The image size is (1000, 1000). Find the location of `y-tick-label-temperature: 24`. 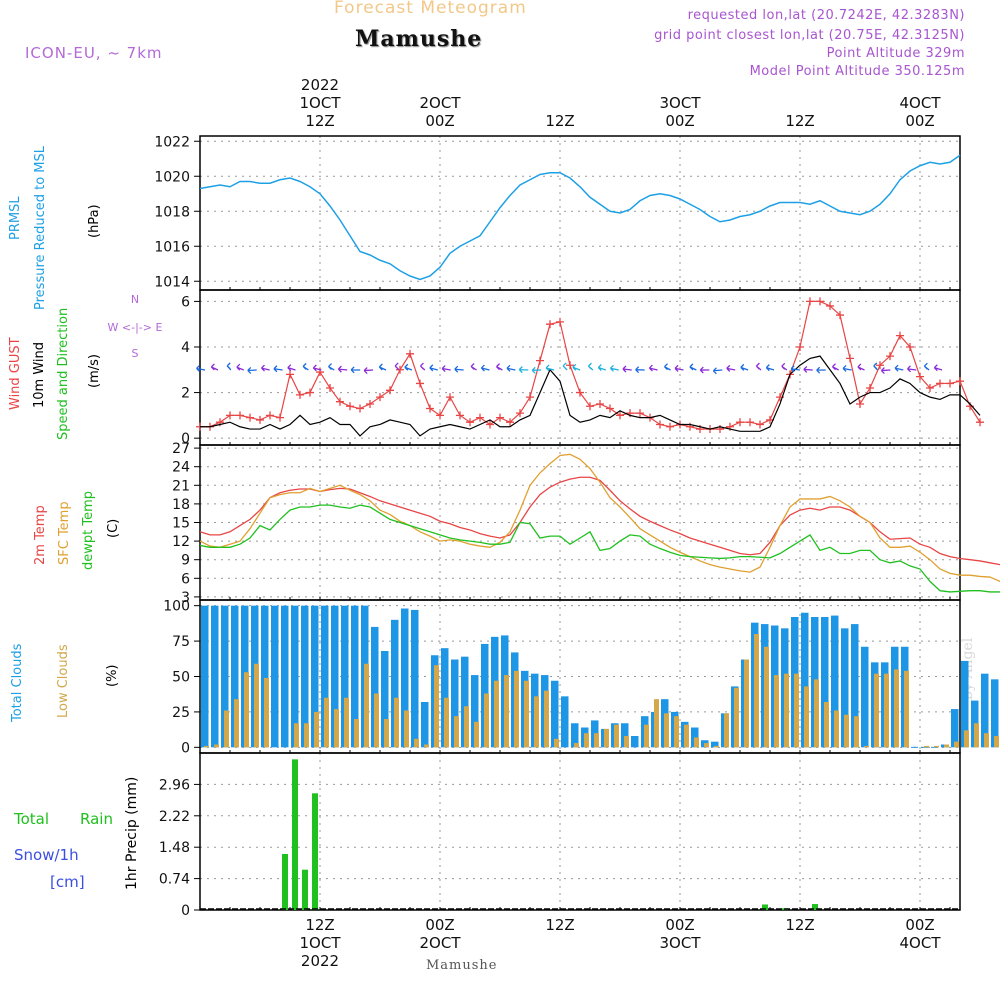

y-tick-label-temperature: 24 is located at coordinates (181, 468).